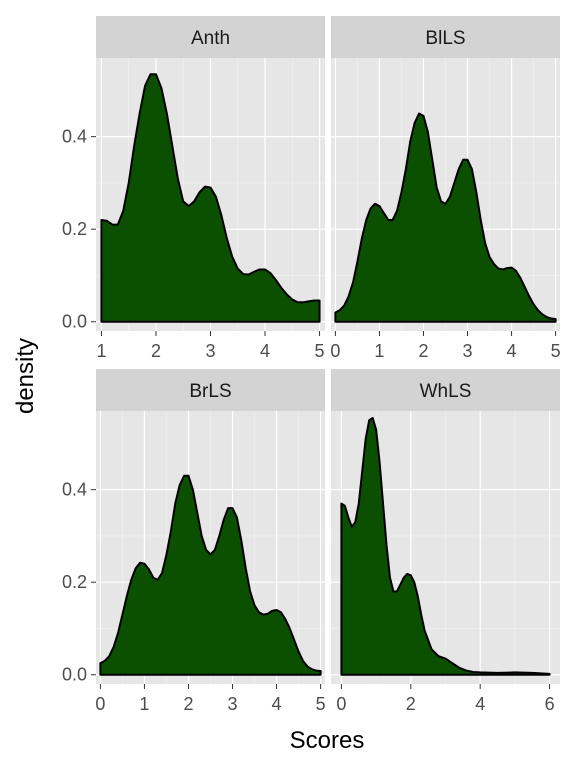 This screenshot has height=768, width=576. Describe the element at coordinates (210, 391) in the screenshot. I see `facet-strip-label: BrLS` at that location.